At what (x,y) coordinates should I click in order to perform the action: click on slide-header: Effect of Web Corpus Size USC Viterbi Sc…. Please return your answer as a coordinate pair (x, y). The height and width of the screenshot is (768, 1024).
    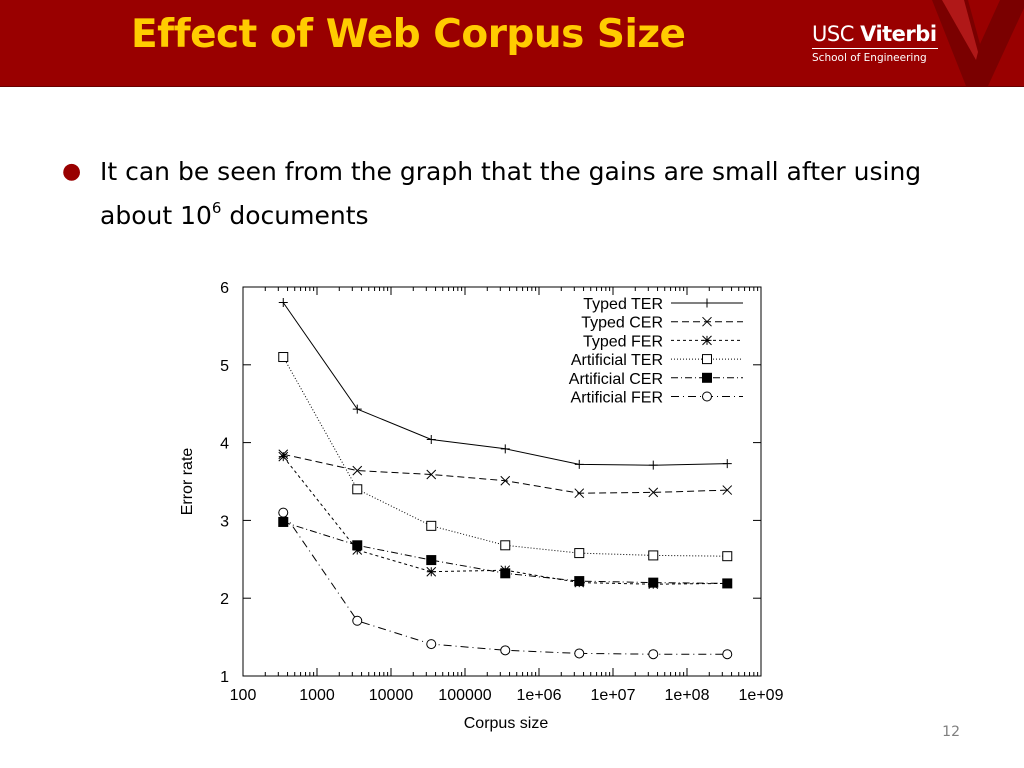
    Looking at the image, I should click on (512, 43).